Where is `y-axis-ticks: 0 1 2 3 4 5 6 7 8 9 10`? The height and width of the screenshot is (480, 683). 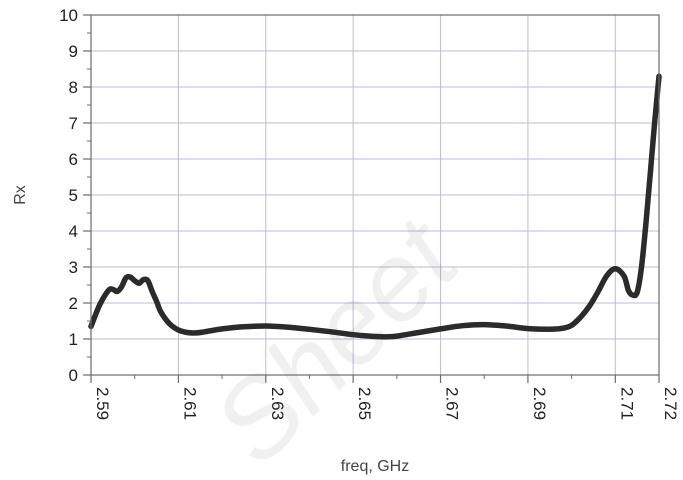
y-axis-ticks: 0 1 2 3 4 5 6 7 8 9 10 is located at coordinates (75, 195).